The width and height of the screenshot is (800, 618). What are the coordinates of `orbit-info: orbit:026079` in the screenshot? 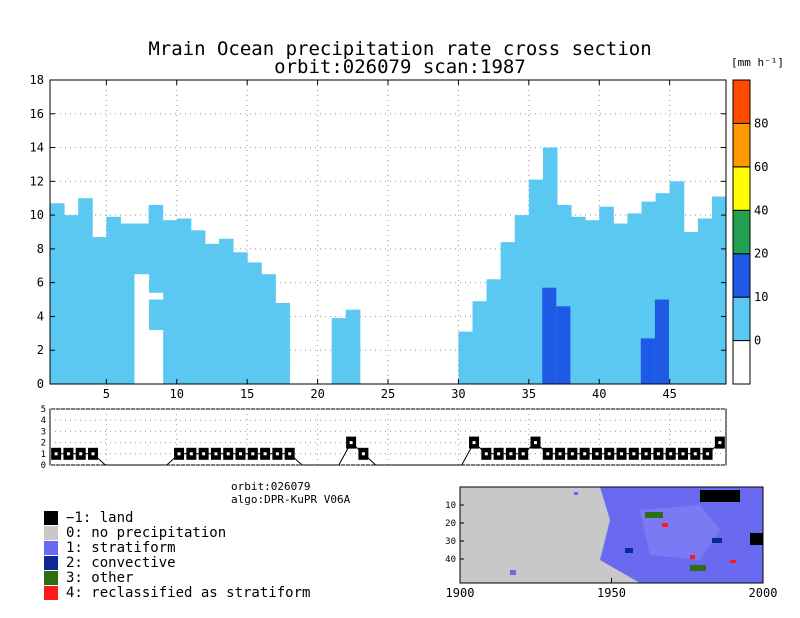 It's located at (270, 486).